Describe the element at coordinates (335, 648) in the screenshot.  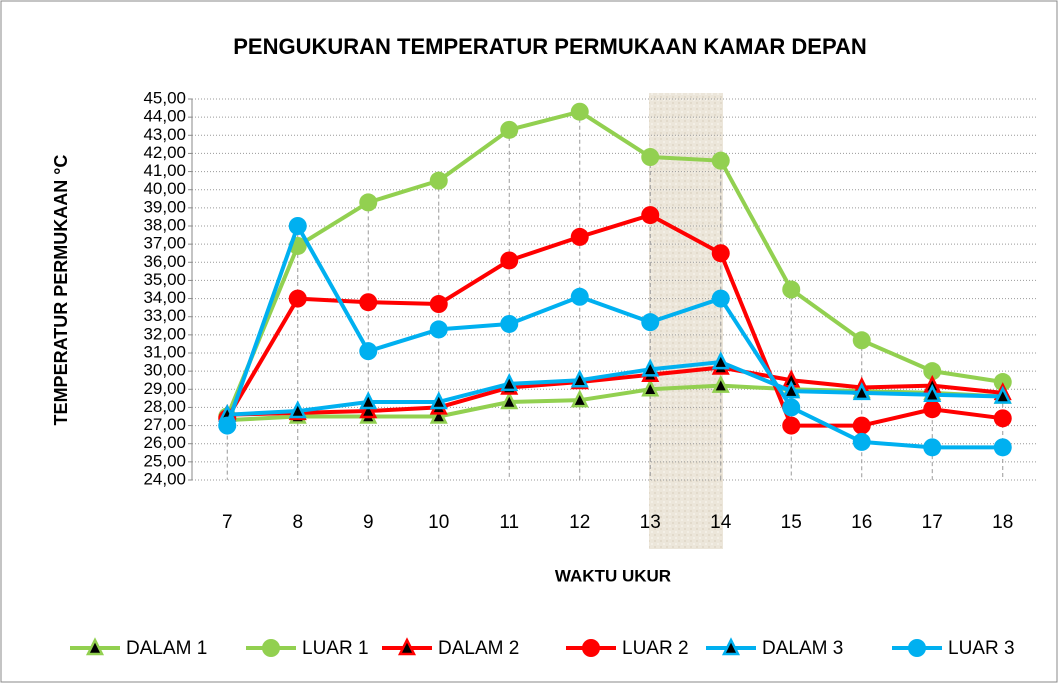
I see `legend-label: LUAR 1` at that location.